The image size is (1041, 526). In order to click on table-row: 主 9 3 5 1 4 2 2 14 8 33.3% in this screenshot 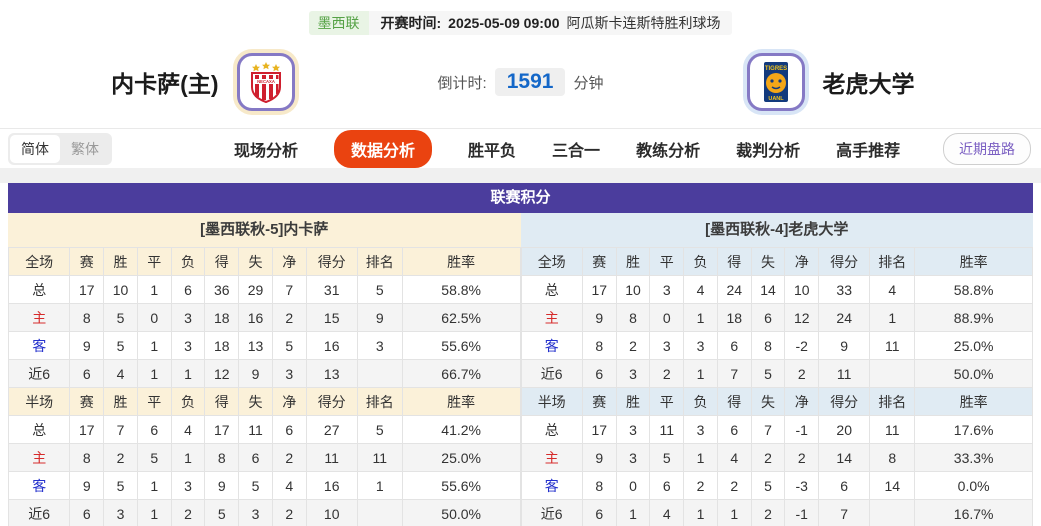, I will do `click(776, 457)`.